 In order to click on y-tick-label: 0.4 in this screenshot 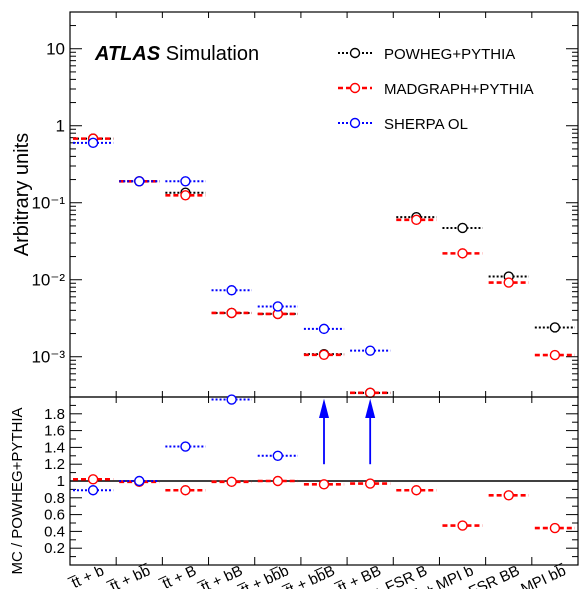, I will do `click(54, 531)`.